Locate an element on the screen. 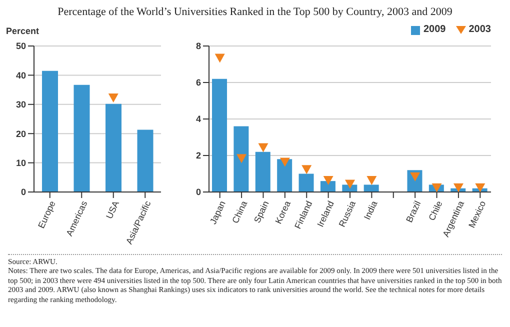 The image size is (510, 327). y-tick-label: 2 is located at coordinates (198, 155).